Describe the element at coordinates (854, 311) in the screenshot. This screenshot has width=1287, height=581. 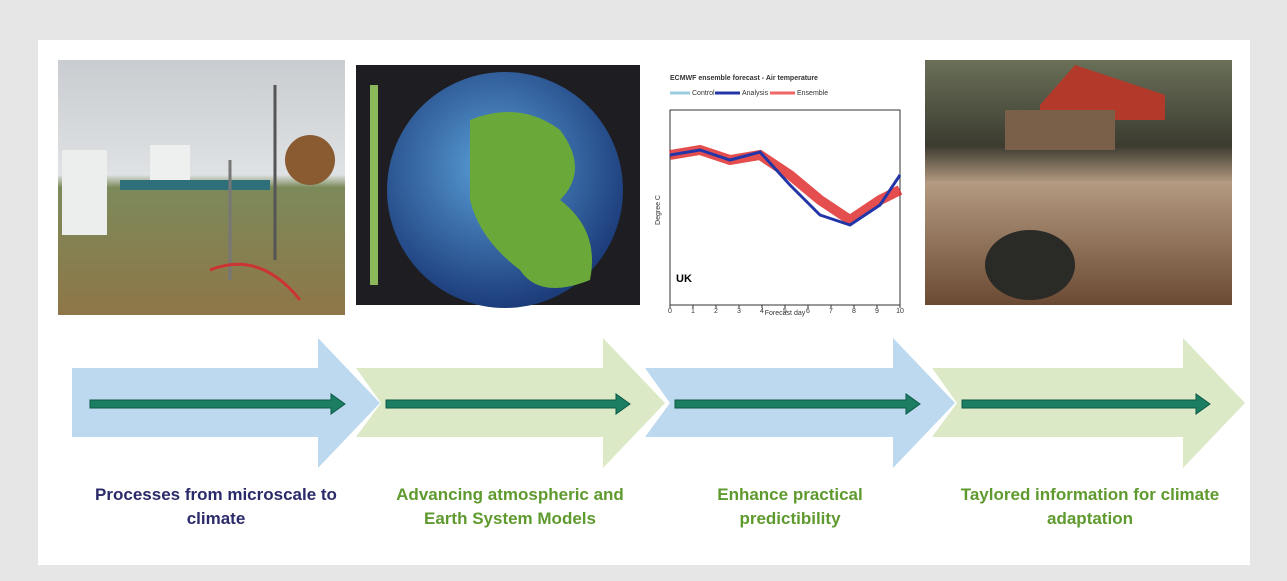
I see `x-tick-label: 8` at that location.